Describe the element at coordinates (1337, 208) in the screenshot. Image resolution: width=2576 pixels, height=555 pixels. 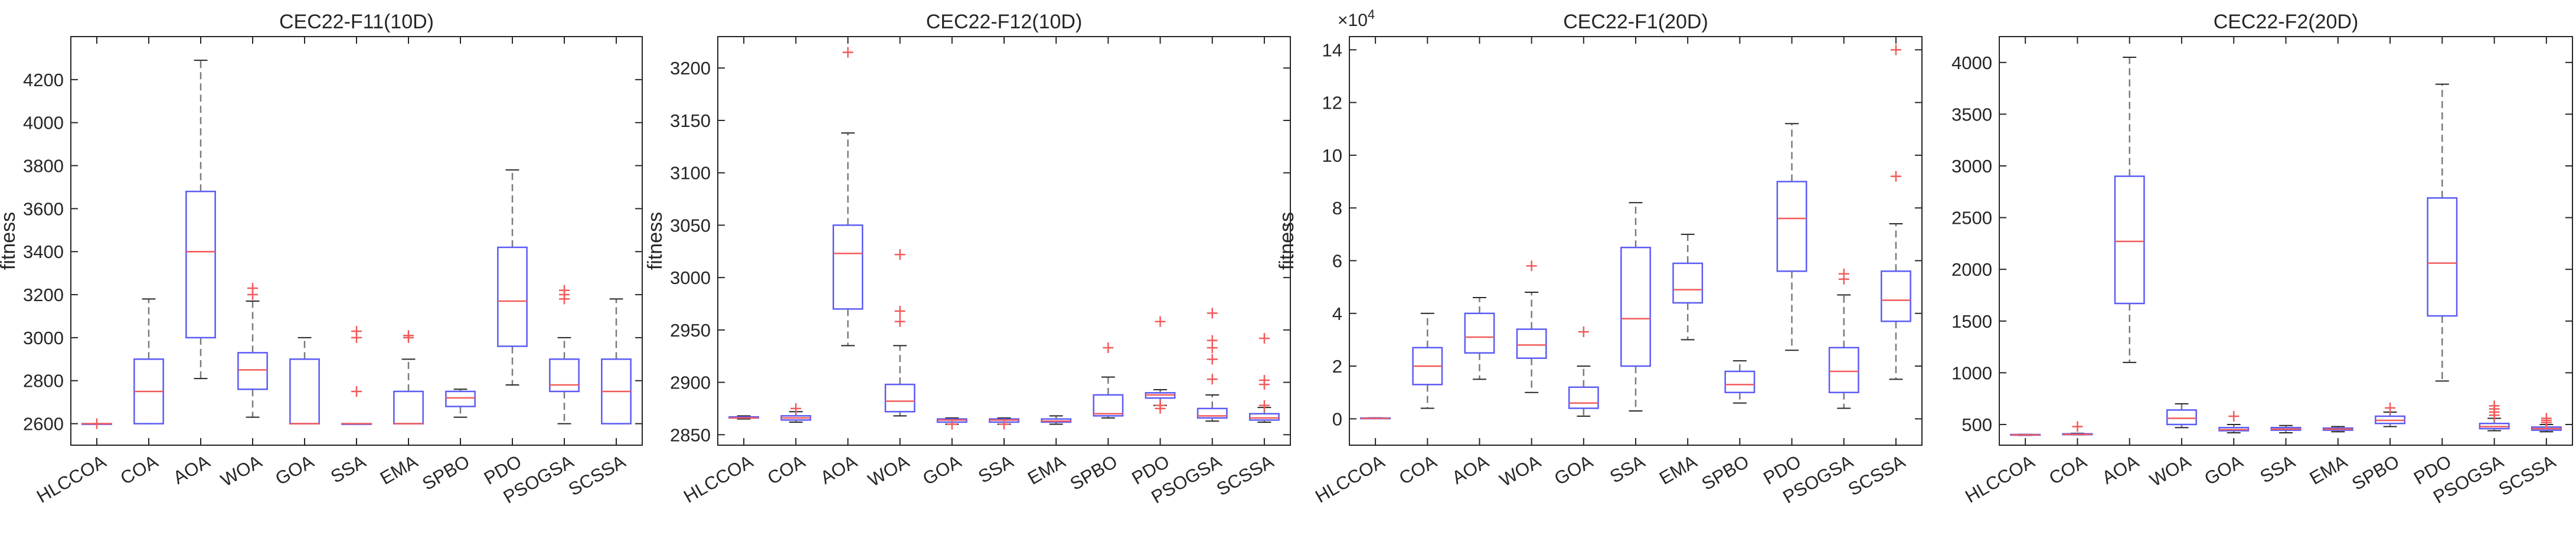
I see `y-tick-label: 8` at that location.